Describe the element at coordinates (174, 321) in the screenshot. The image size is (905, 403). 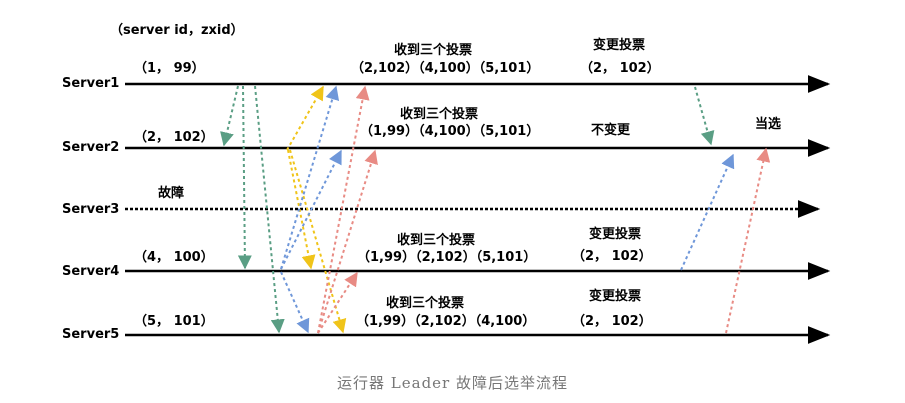
I see `server5-initial-vote: （5， 101）` at that location.